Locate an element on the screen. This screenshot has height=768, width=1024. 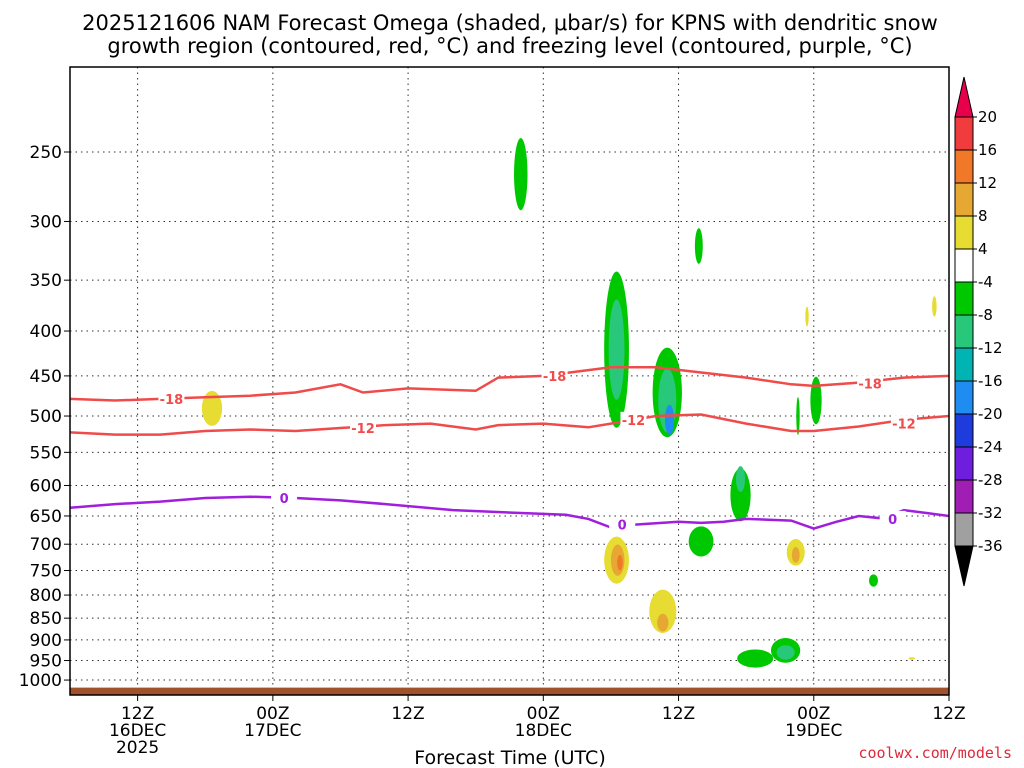
colorbar-label: -4 is located at coordinates (985, 282).